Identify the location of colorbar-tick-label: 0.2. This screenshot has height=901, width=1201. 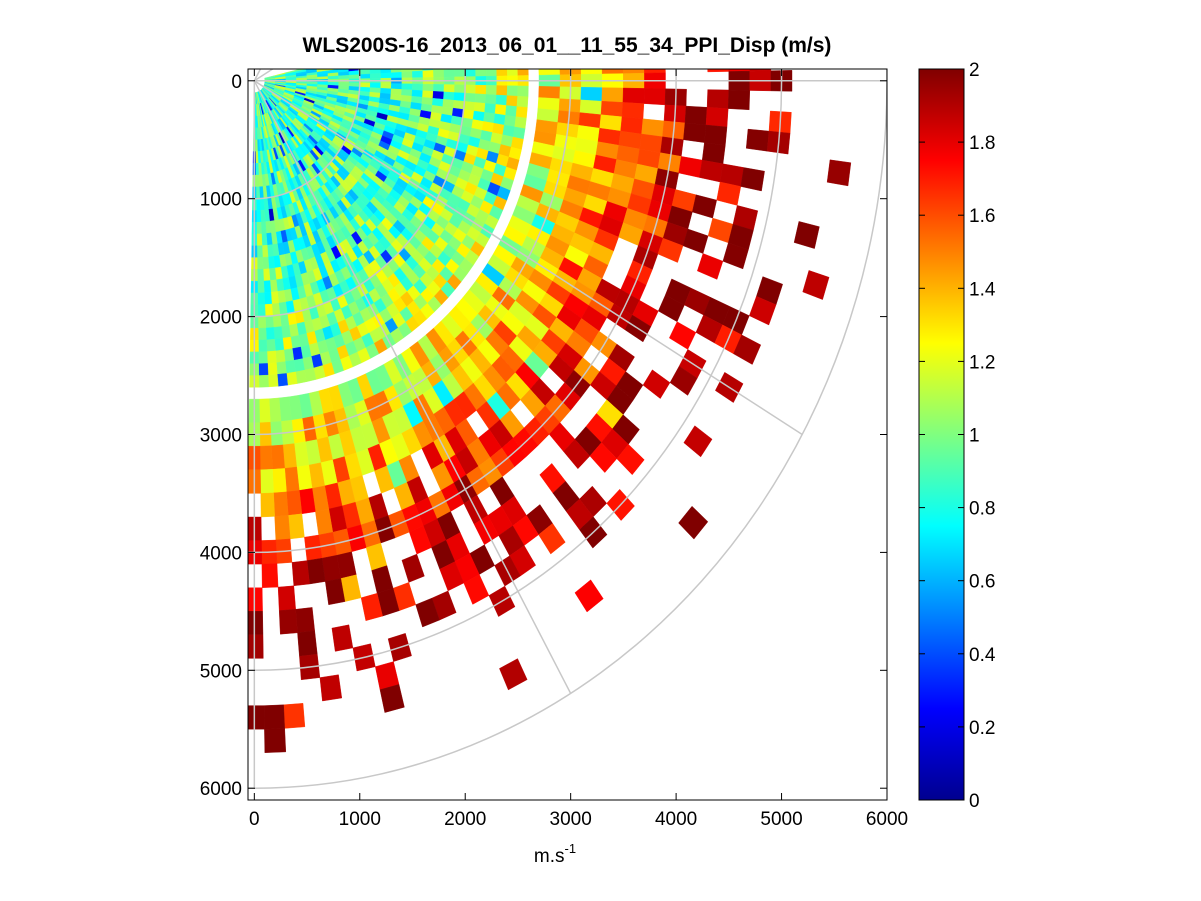
(982, 728).